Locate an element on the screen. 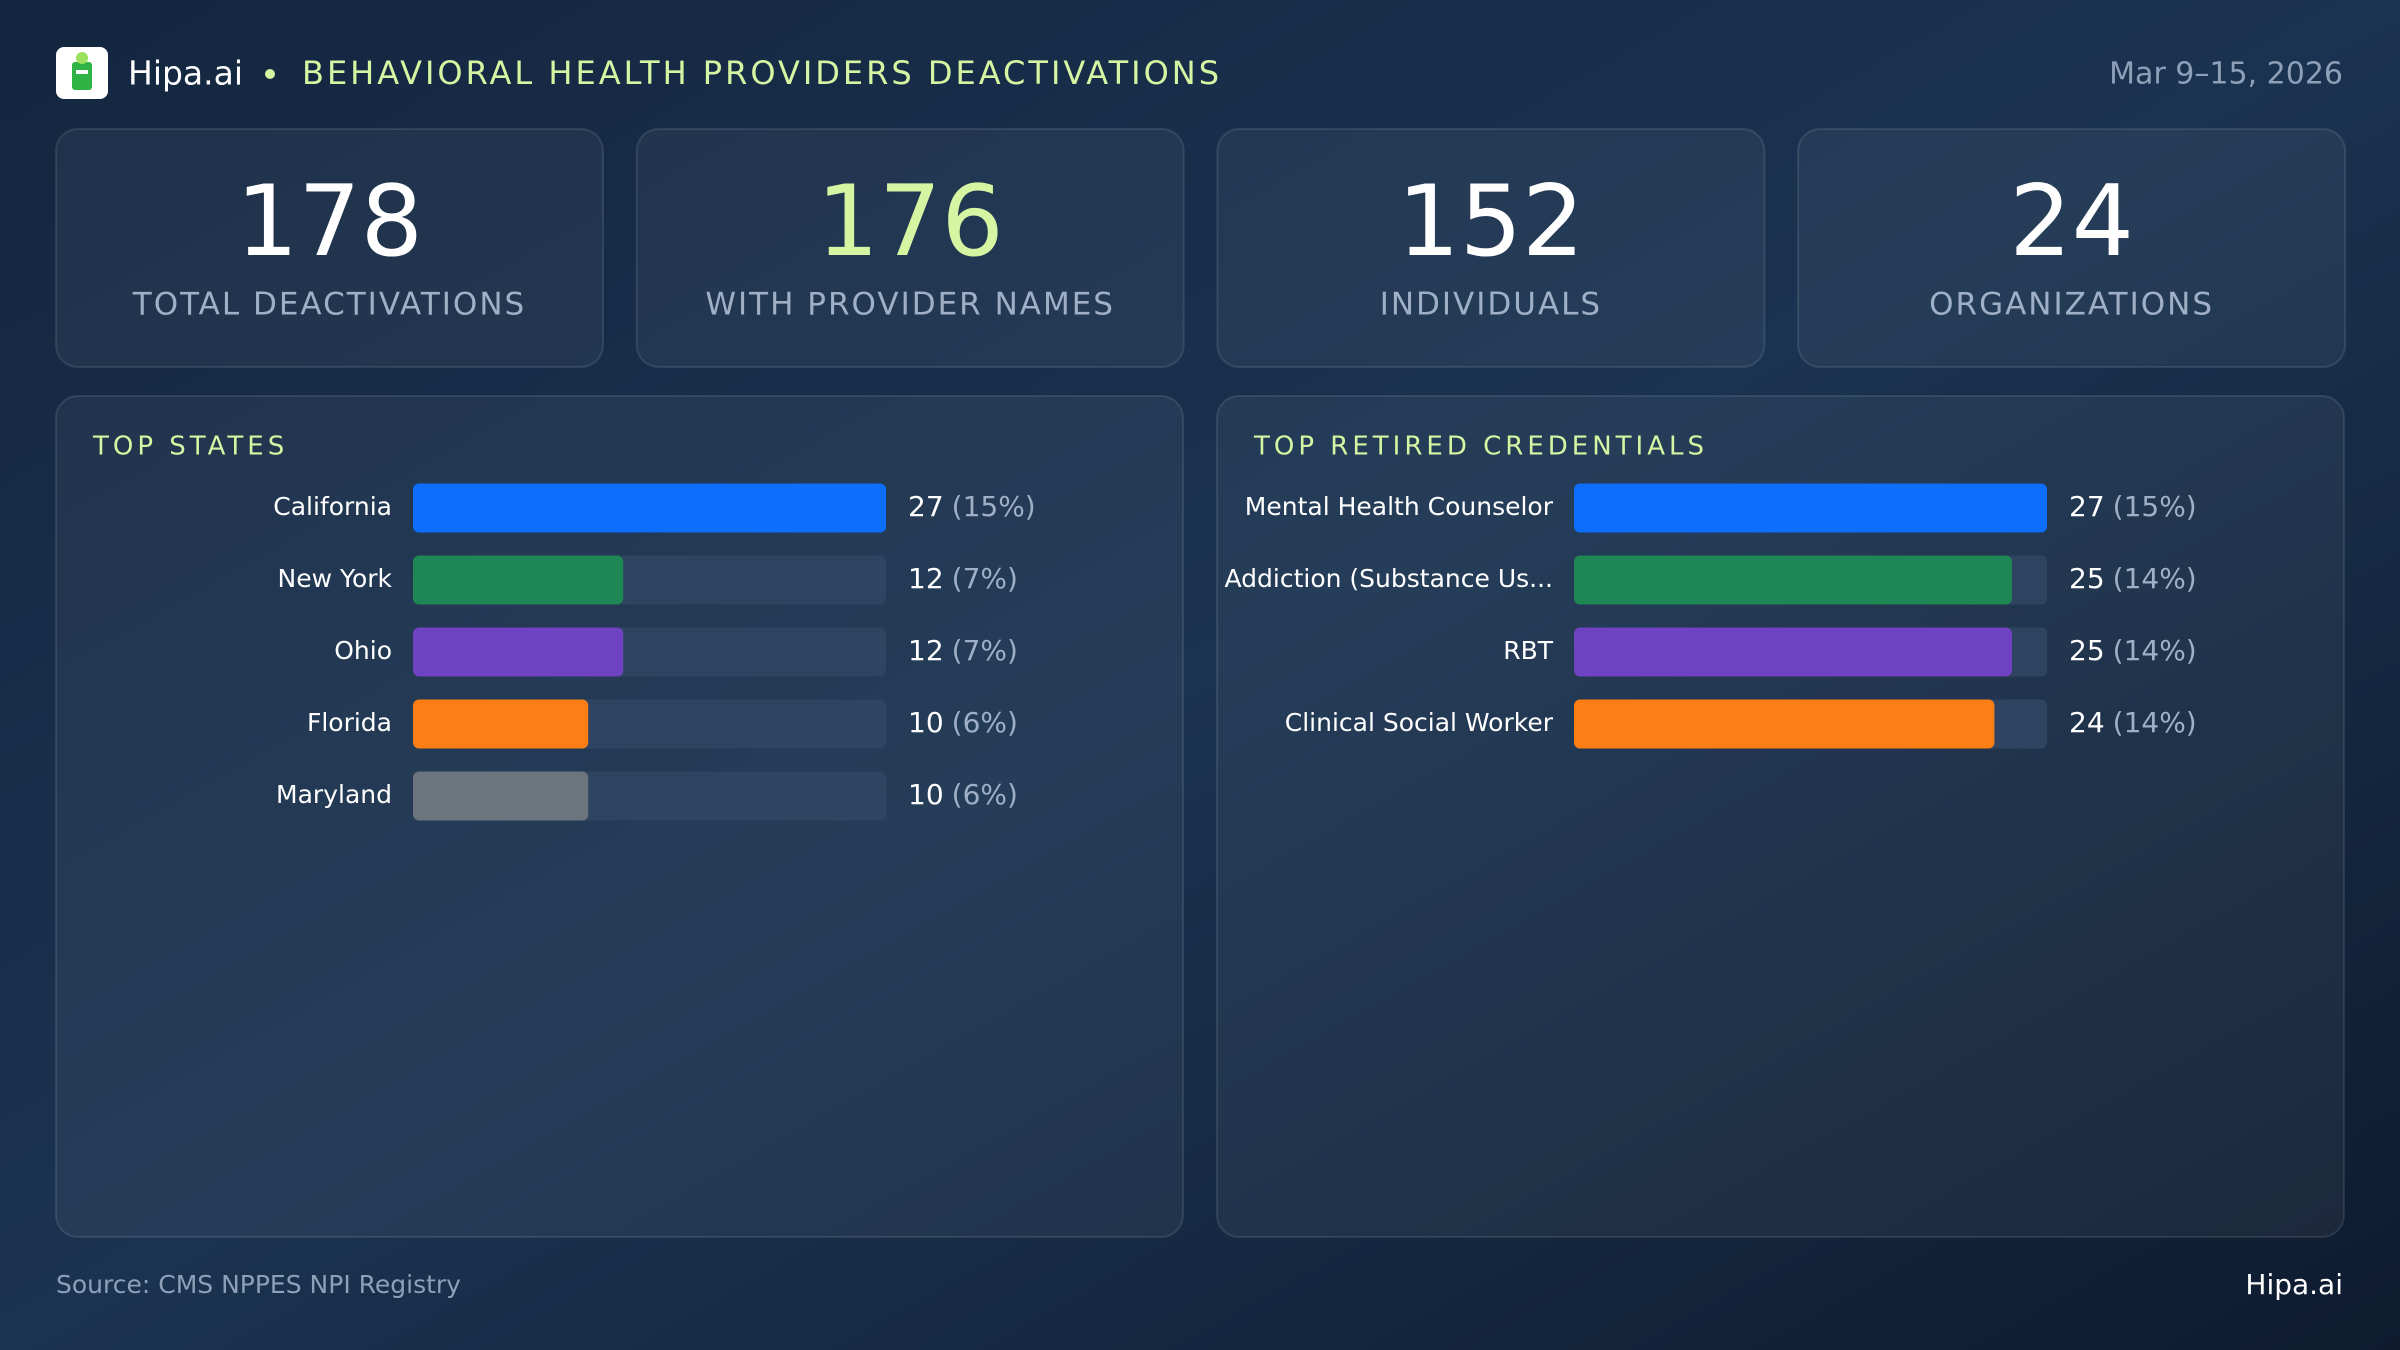 Image resolution: width=2400 pixels, height=1350 pixels. footer-brand: Hipa.ai is located at coordinates (2294, 1284).